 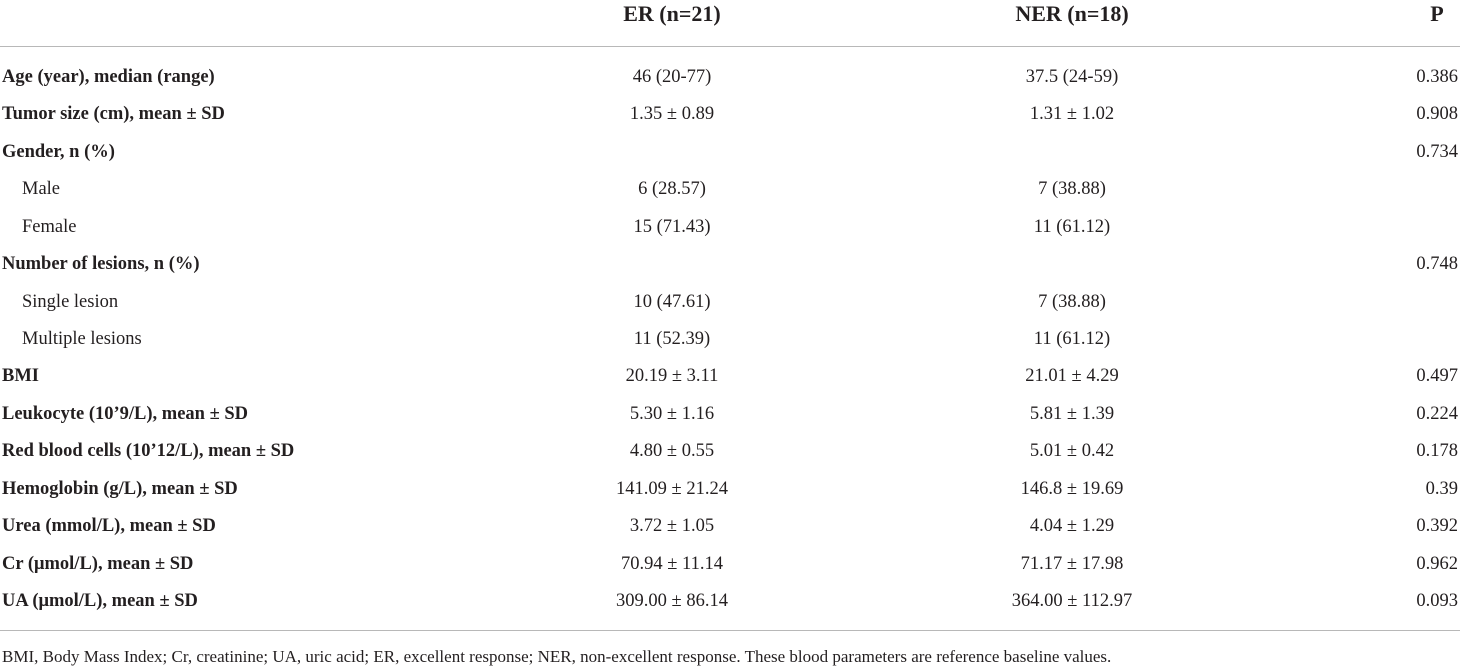 I want to click on row-label: Cr (μmol/L), mean ± SD, so click(x=98, y=563).